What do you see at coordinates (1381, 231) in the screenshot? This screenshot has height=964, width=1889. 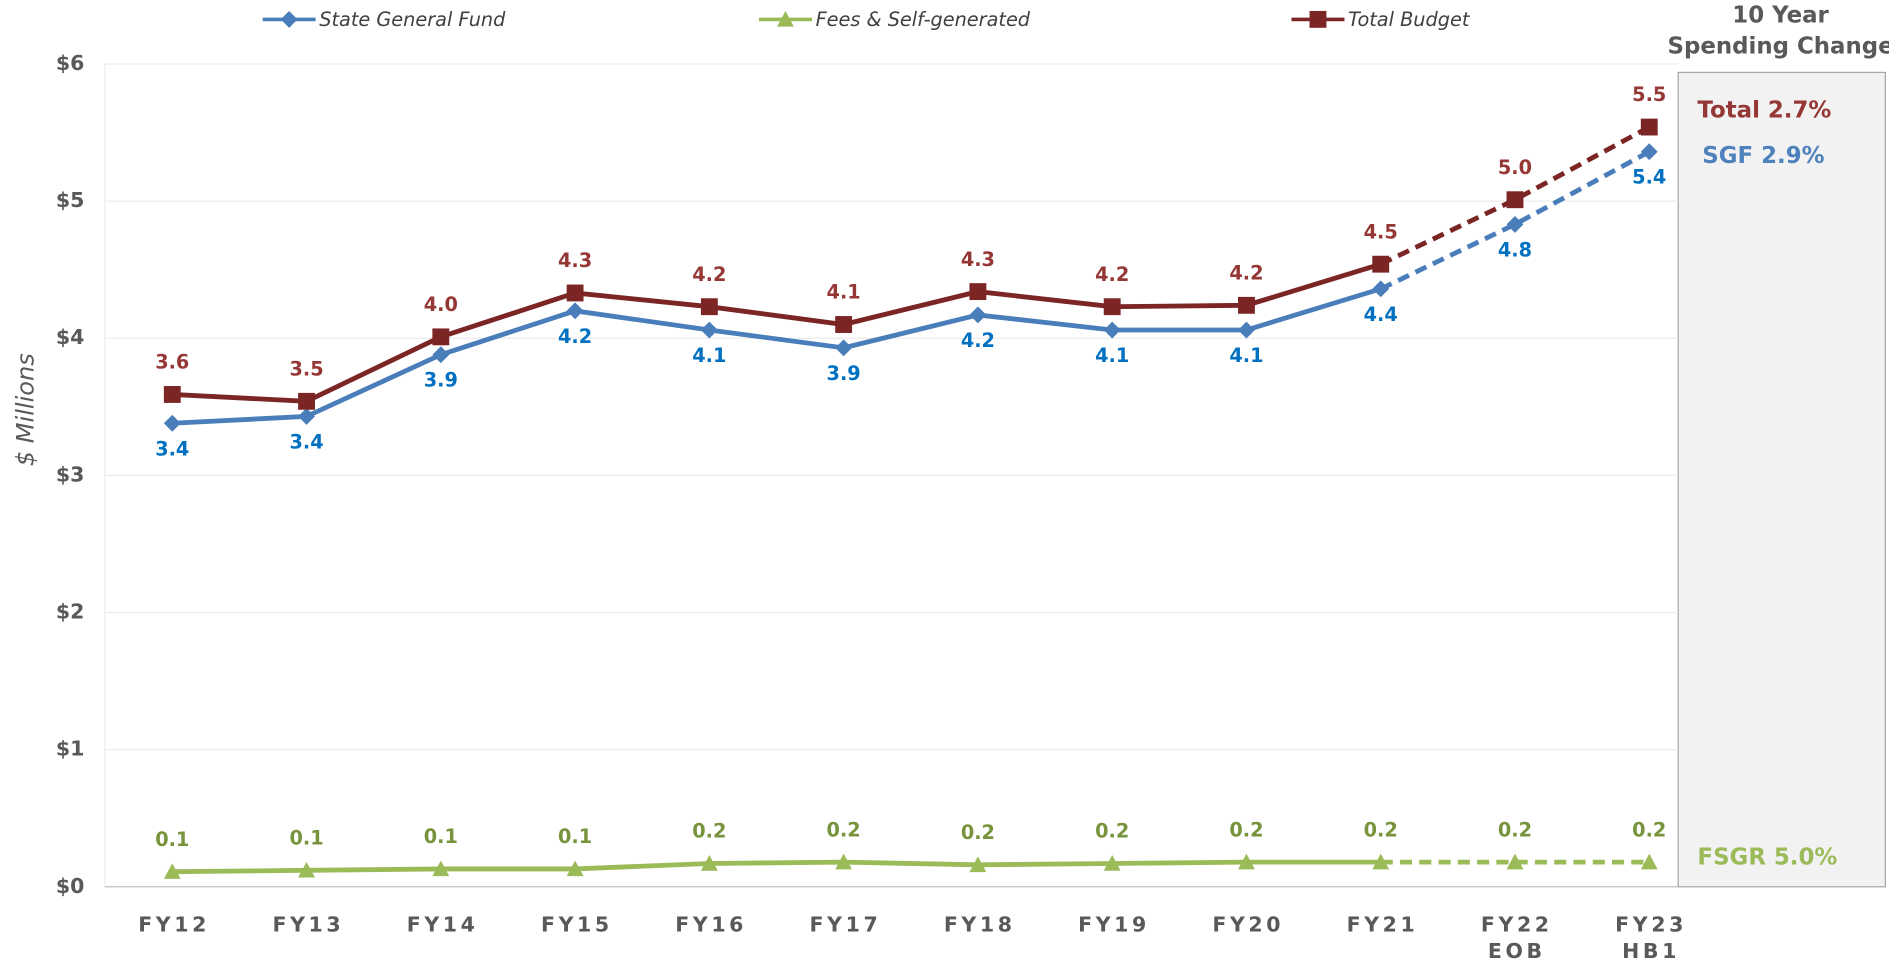 I see `data-label: 4.5` at bounding box center [1381, 231].